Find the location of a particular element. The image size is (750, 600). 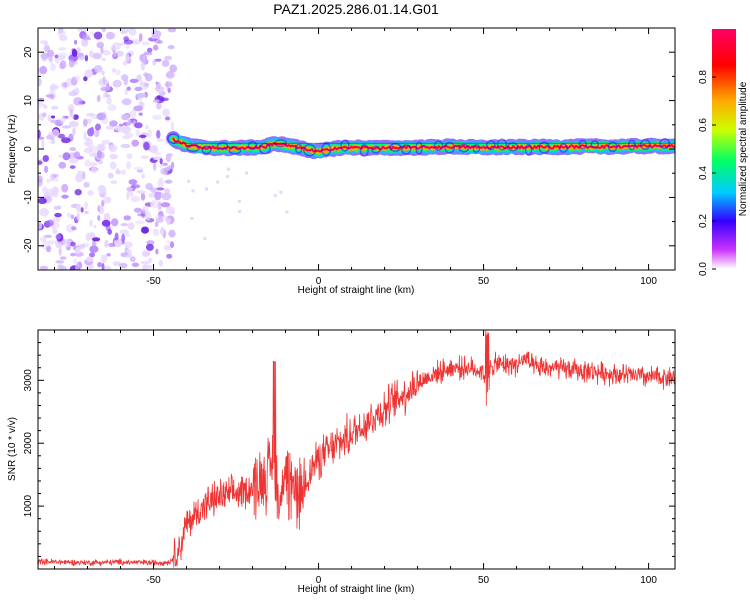

colorbar-tick-label: 0.8 is located at coordinates (703, 77).